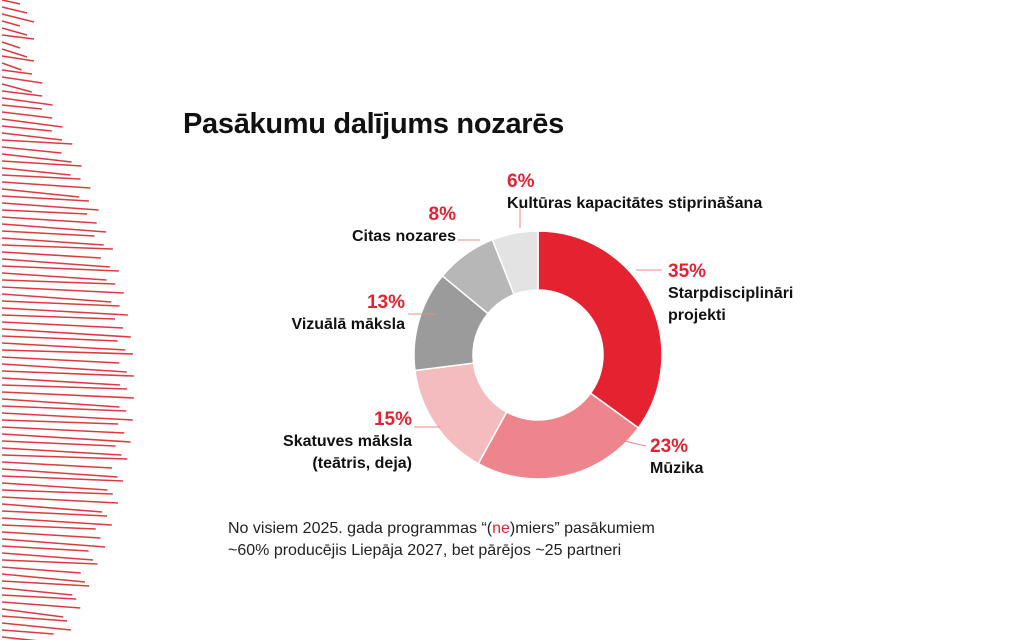 Image resolution: width=1024 pixels, height=640 pixels. I want to click on category-label: Skatuves māksla (teātris, deja), so click(347, 452).